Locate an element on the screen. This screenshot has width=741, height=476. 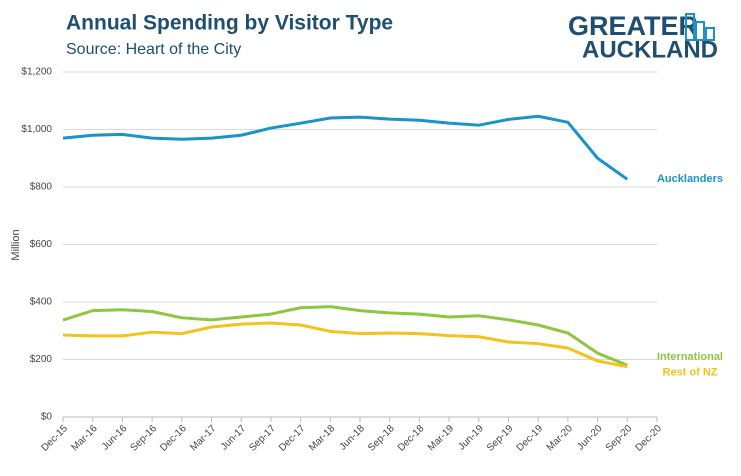
y-tick-label: $800 is located at coordinates (41, 187).